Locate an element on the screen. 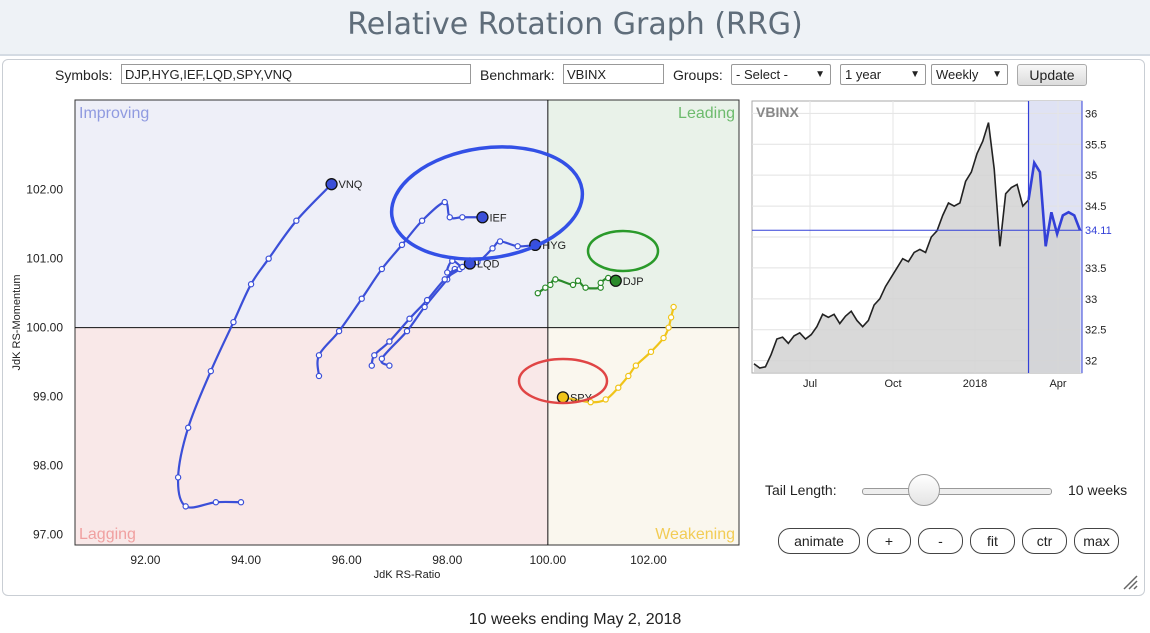  tail-length-slider-handle is located at coordinates (924, 490).